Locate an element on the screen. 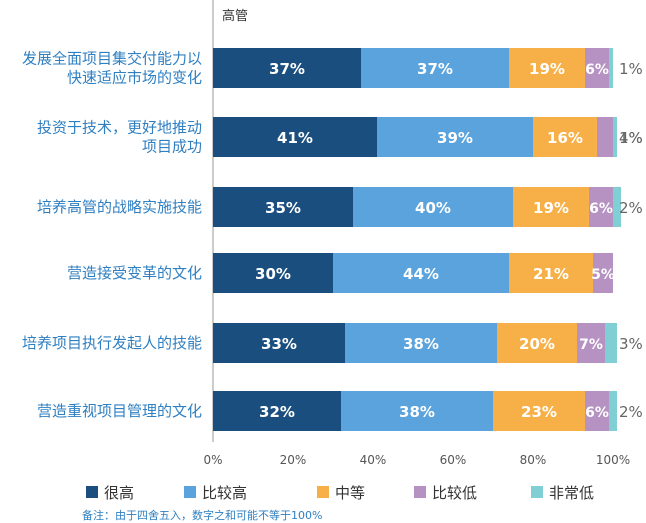 The height and width of the screenshot is (523, 646). bar-value-label: 35% is located at coordinates (283, 208).